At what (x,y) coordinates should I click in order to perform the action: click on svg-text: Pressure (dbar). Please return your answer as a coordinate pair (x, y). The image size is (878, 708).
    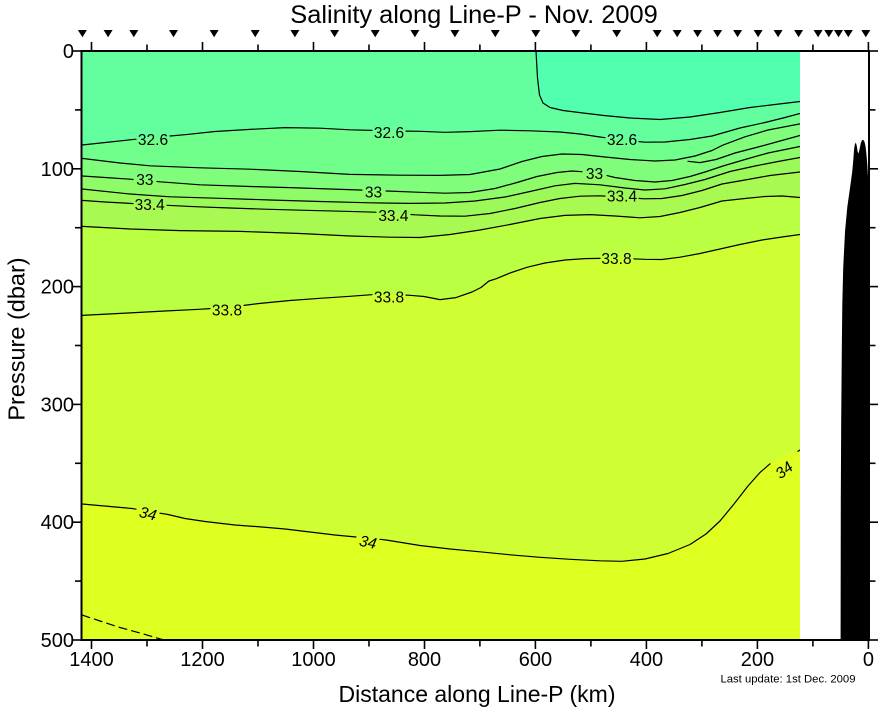
    Looking at the image, I should click on (16, 338).